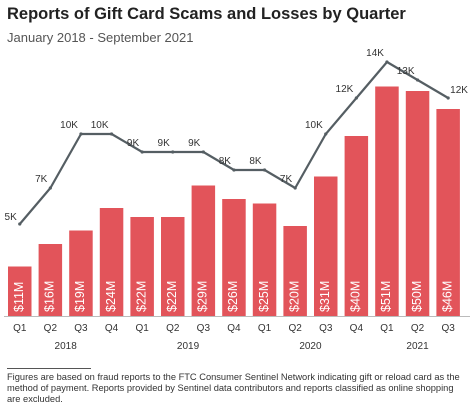 Image resolution: width=474 pixels, height=414 pixels. What do you see at coordinates (111, 296) in the screenshot?
I see `bar-value-label: $24M` at bounding box center [111, 296].